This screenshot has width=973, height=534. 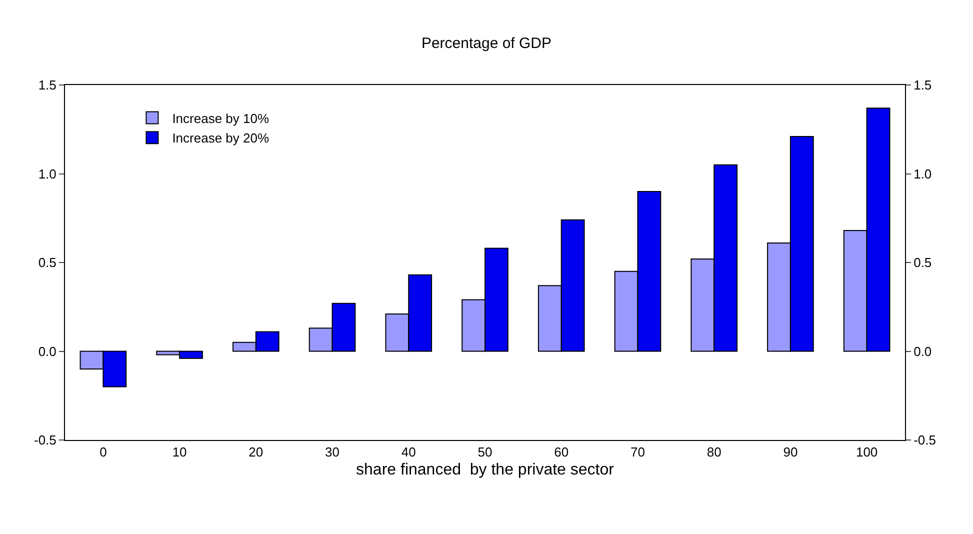 I want to click on x-tick-label: 10, so click(x=179, y=452).